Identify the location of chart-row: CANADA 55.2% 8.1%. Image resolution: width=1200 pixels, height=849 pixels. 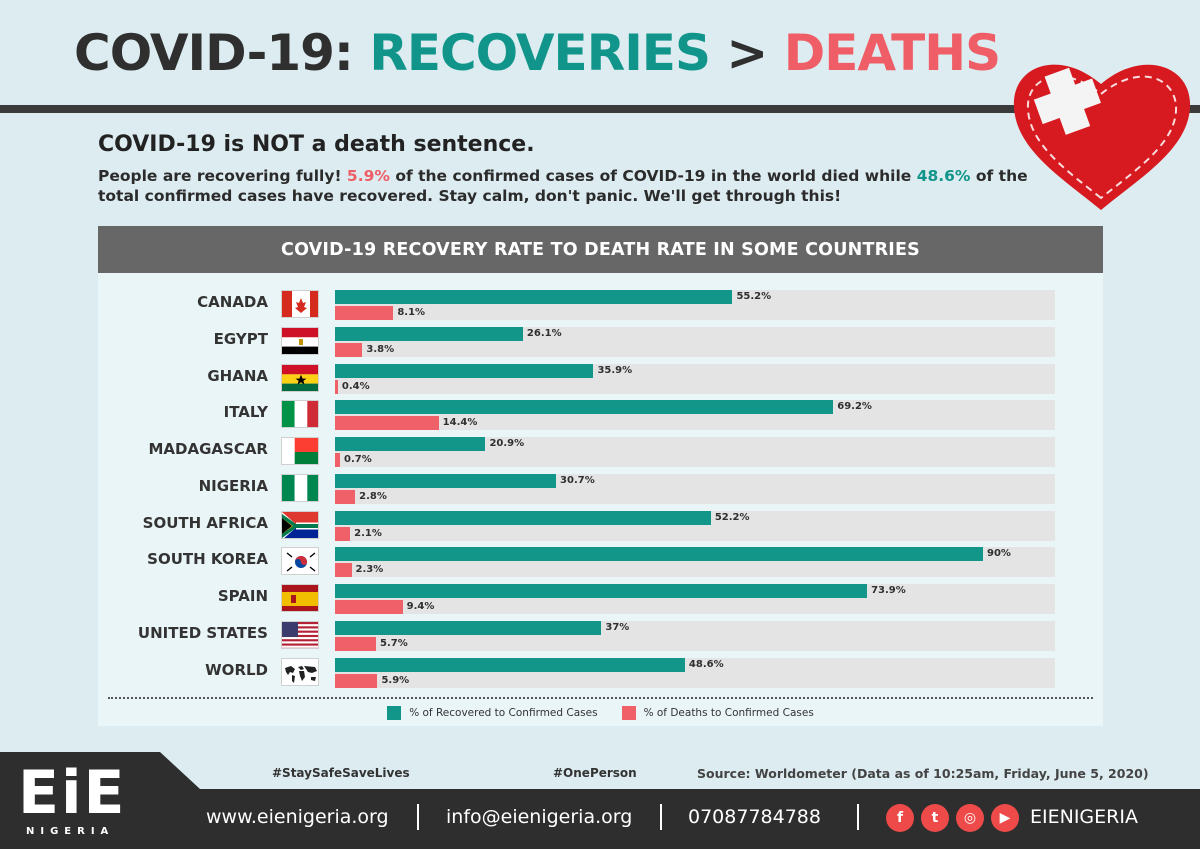
(600, 305).